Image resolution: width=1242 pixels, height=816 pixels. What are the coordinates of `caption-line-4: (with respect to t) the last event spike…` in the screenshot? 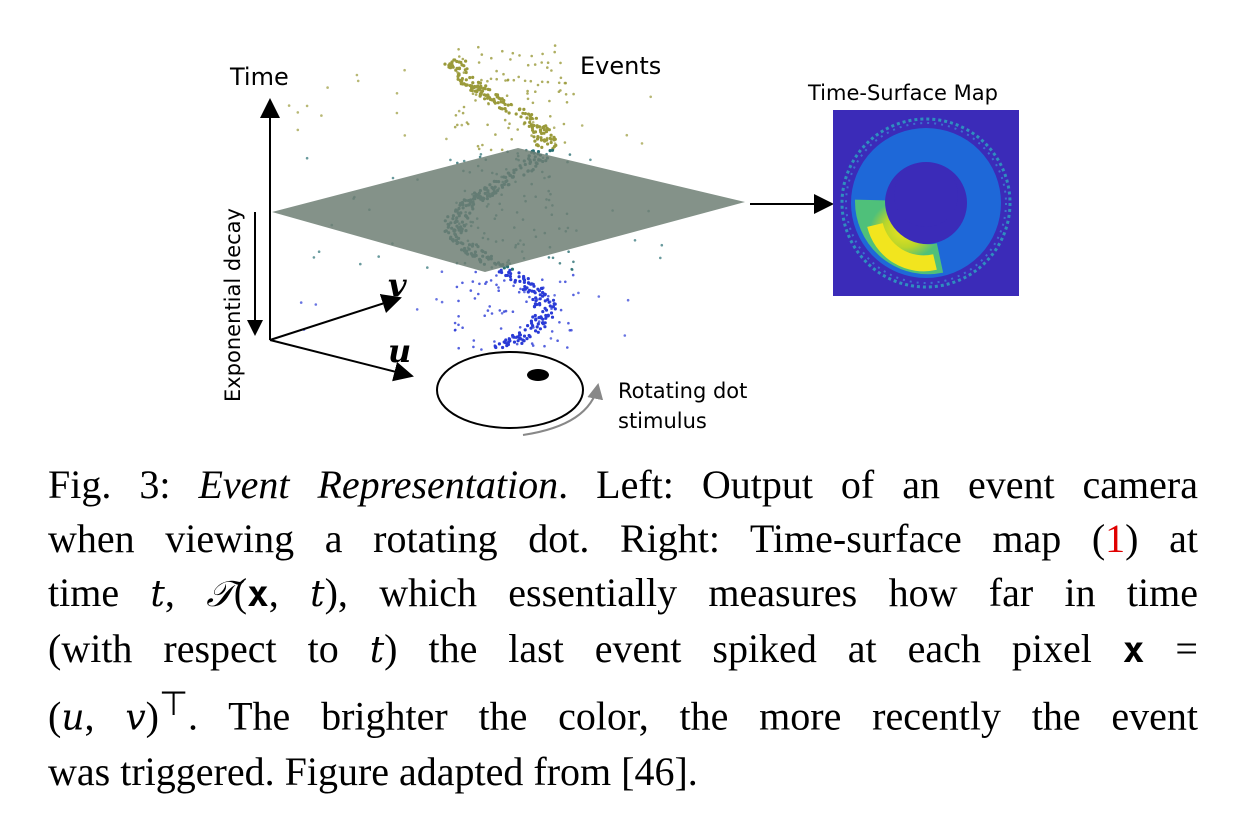 It's located at (623, 650).